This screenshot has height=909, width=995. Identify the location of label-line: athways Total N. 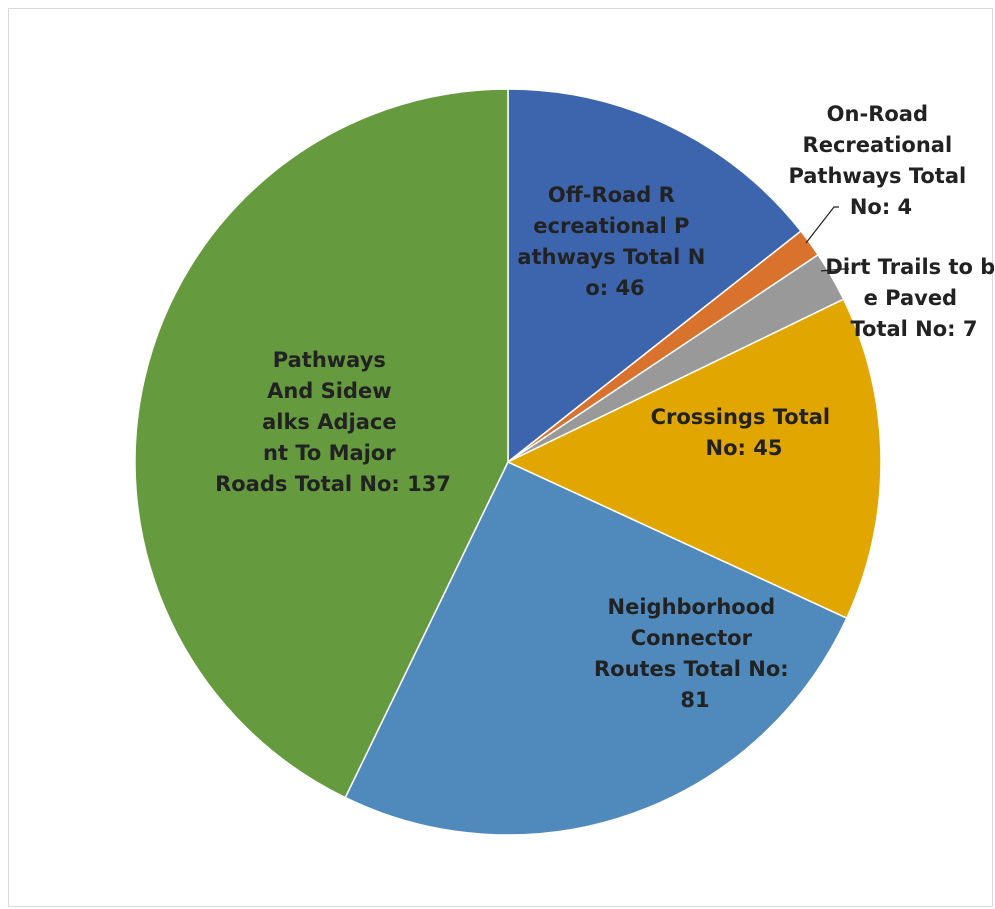
(611, 257).